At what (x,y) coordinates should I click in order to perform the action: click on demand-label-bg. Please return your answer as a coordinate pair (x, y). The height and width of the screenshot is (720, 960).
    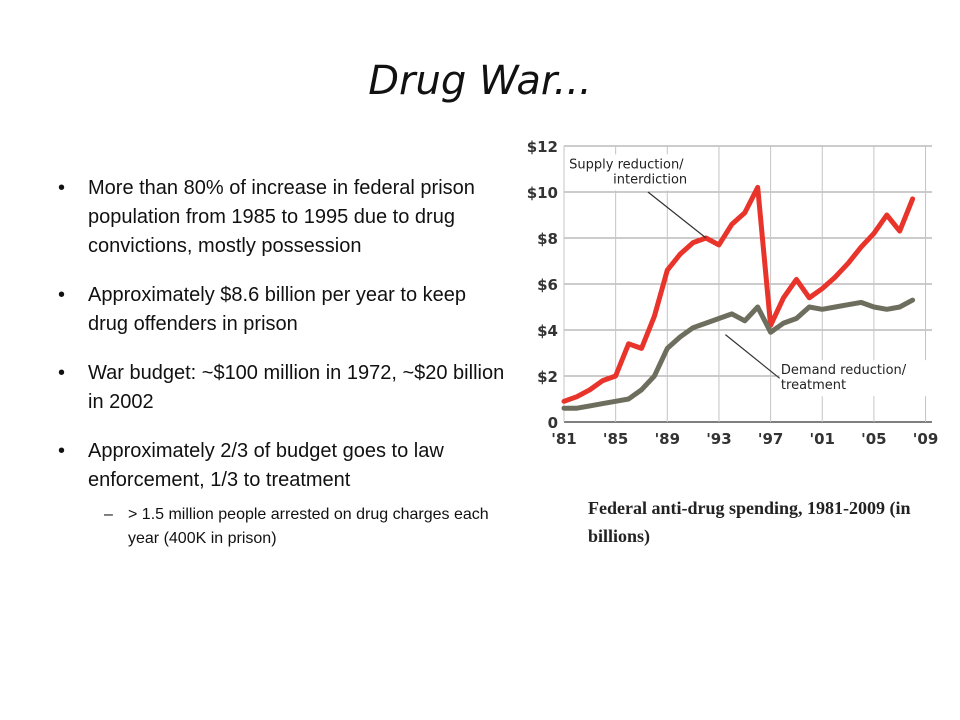
    Looking at the image, I should click on (857, 378).